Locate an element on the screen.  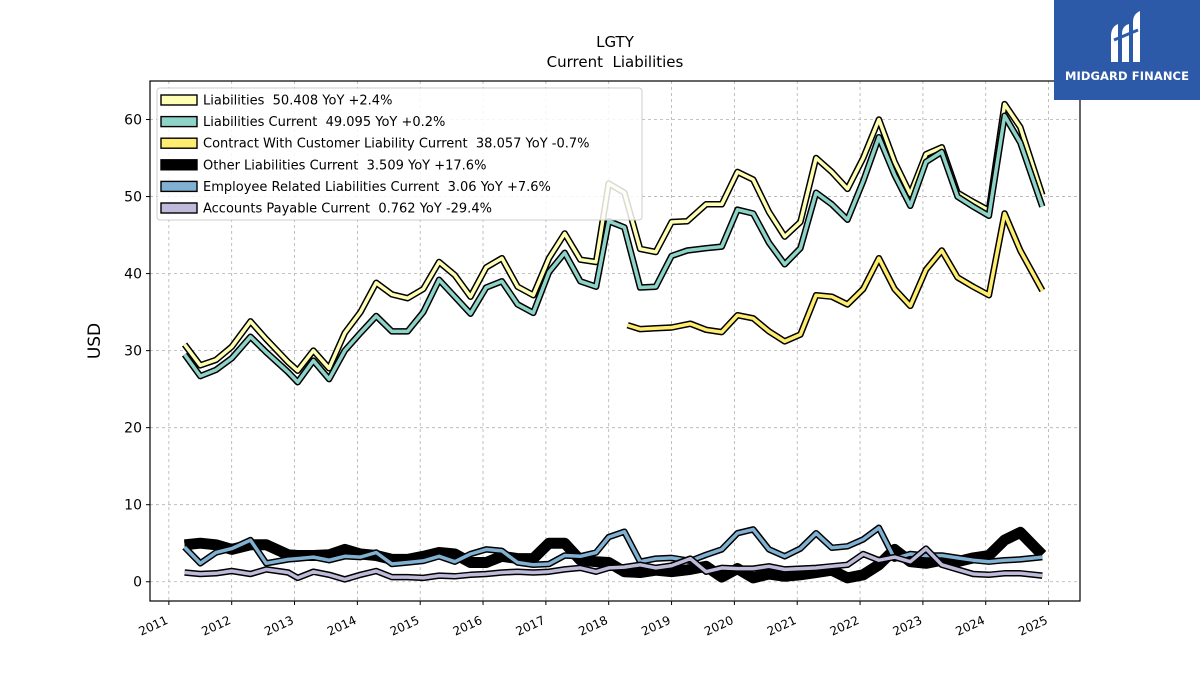
x-tick-label: 2016 is located at coordinates (468, 626).